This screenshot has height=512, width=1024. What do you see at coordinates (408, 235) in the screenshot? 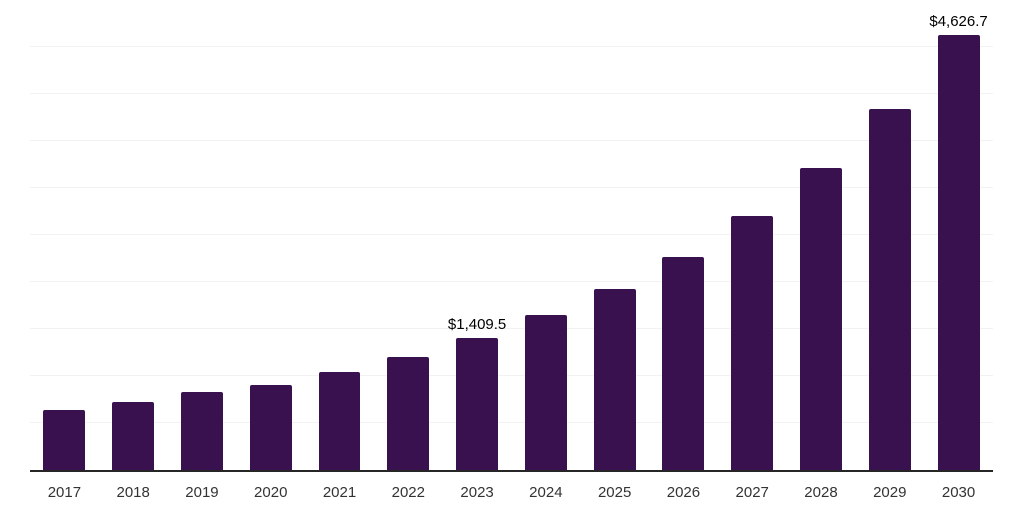
I see `bar-band-2022` at bounding box center [408, 235].